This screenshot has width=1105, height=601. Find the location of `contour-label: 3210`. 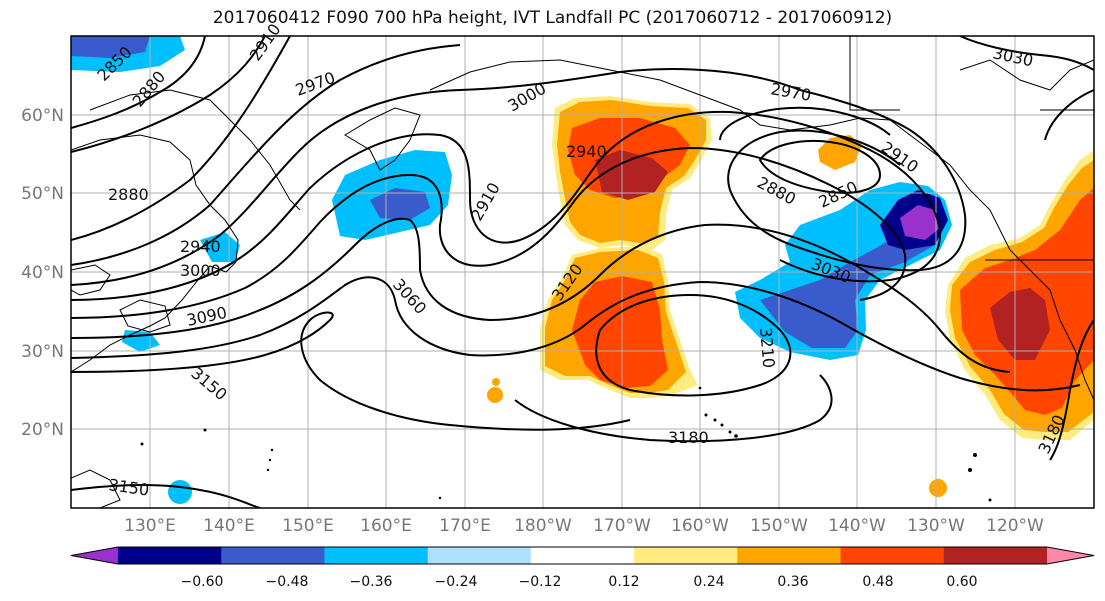

contour-label: 3210 is located at coordinates (767, 348).